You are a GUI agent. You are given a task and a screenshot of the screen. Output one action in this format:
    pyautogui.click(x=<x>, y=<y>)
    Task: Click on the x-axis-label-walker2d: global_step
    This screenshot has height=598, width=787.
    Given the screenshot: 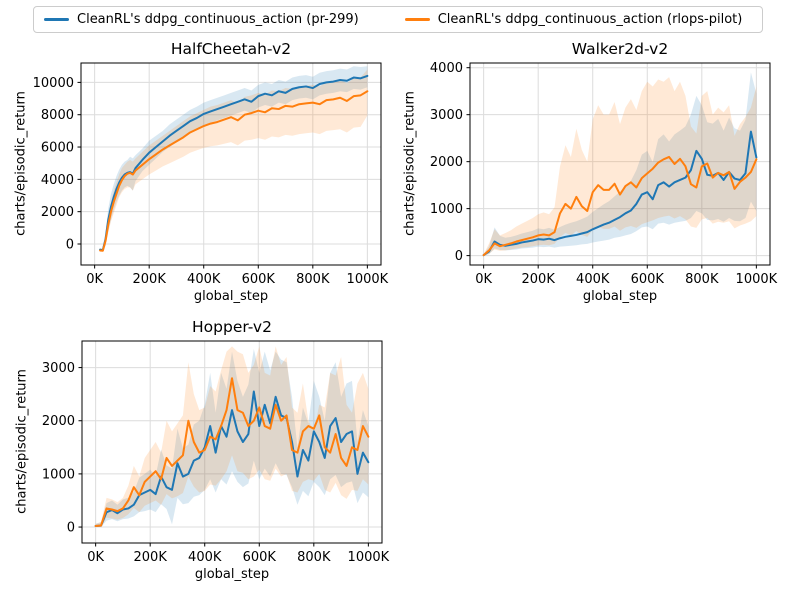 What is the action you would take?
    pyautogui.click(x=620, y=296)
    